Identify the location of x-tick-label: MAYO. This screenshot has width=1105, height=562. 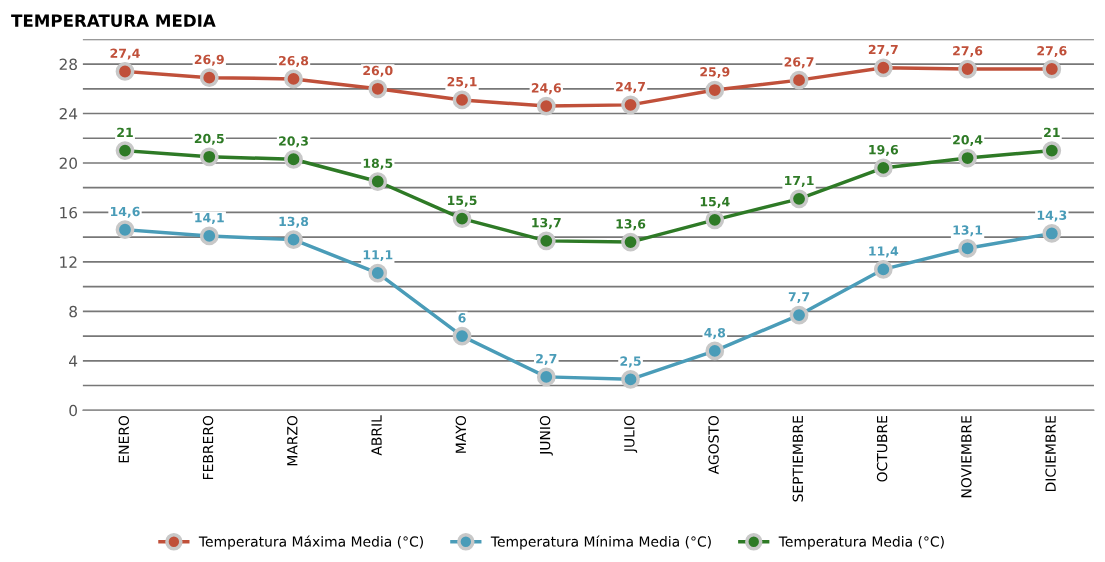
(461, 434).